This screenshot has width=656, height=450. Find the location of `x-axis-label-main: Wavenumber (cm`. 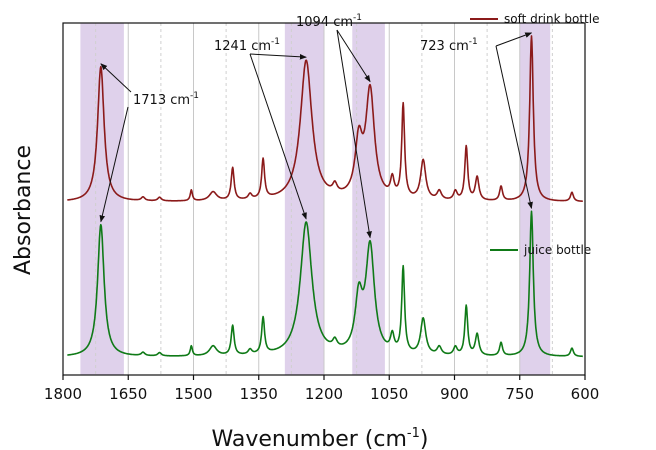

x-axis-label-main: Wavenumber (cm is located at coordinates (309, 438).